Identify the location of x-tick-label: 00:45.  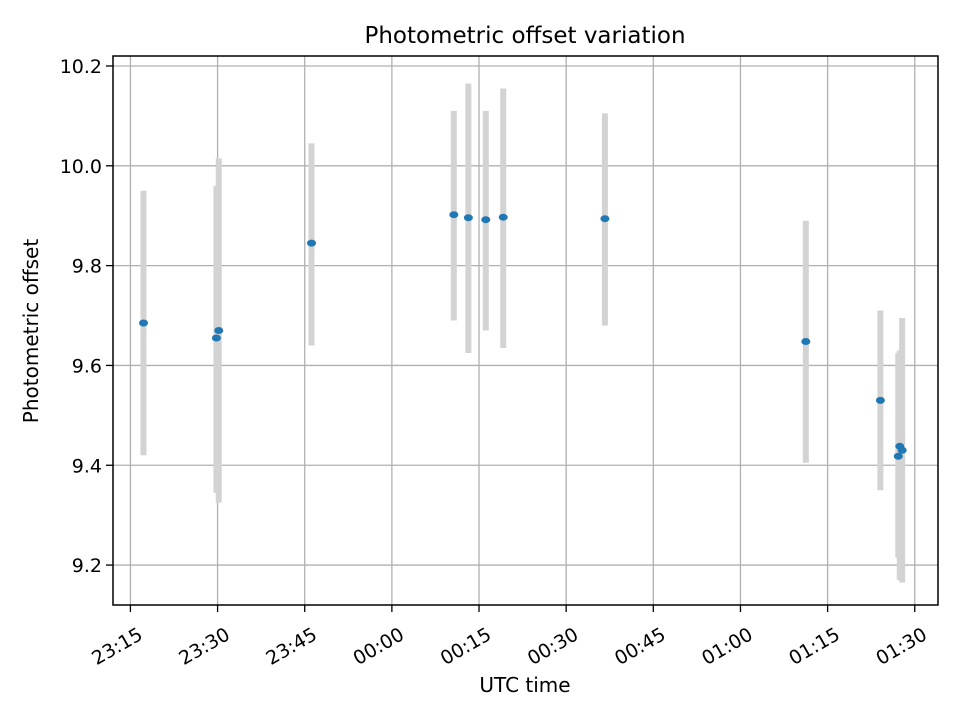
(640, 646).